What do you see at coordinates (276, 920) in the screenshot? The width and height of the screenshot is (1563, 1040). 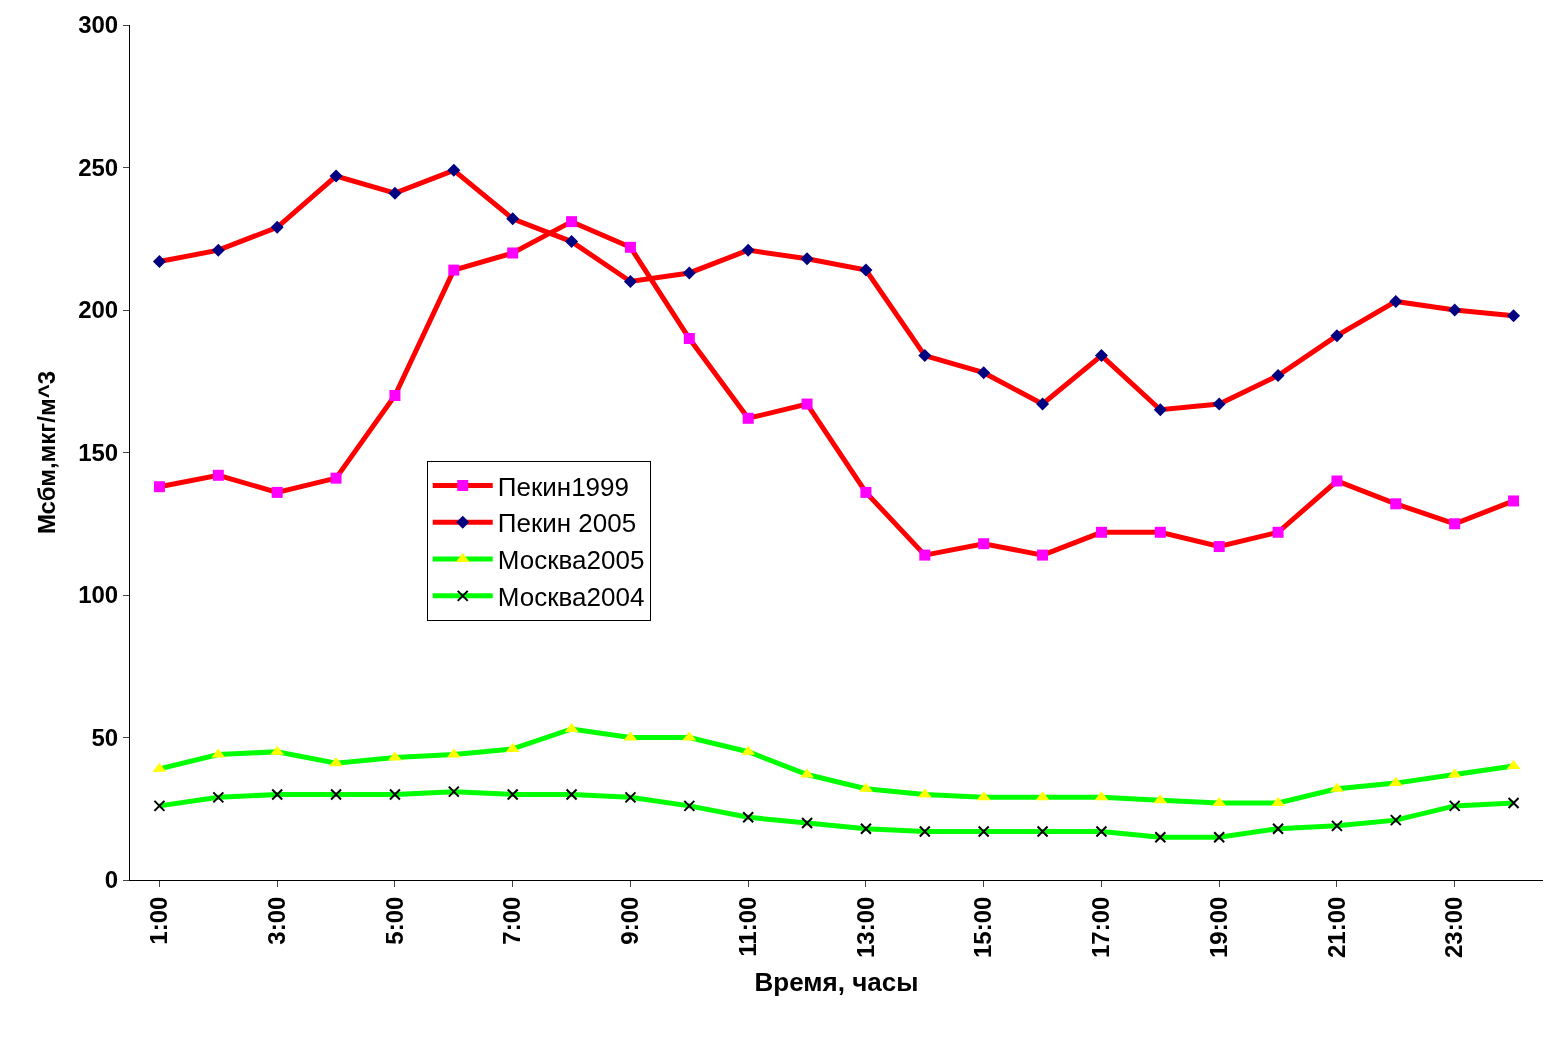 I see `x-tick-label: 3:00` at bounding box center [276, 920].